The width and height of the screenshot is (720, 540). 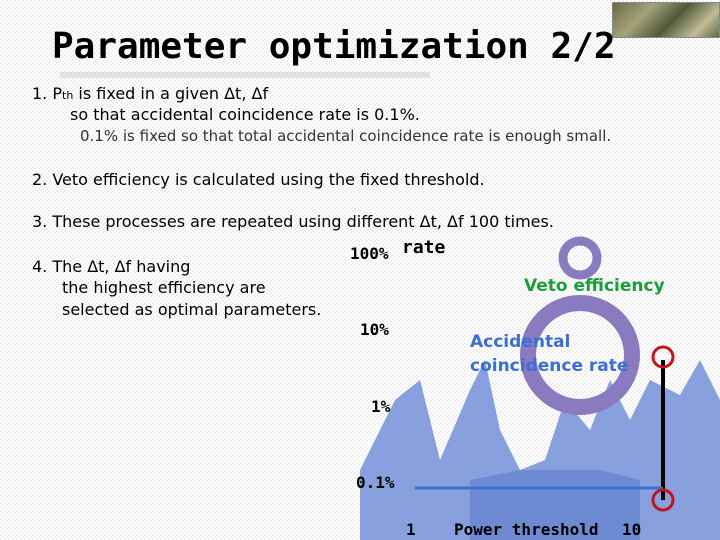 What do you see at coordinates (663, 357) in the screenshot?
I see `marker-top` at bounding box center [663, 357].